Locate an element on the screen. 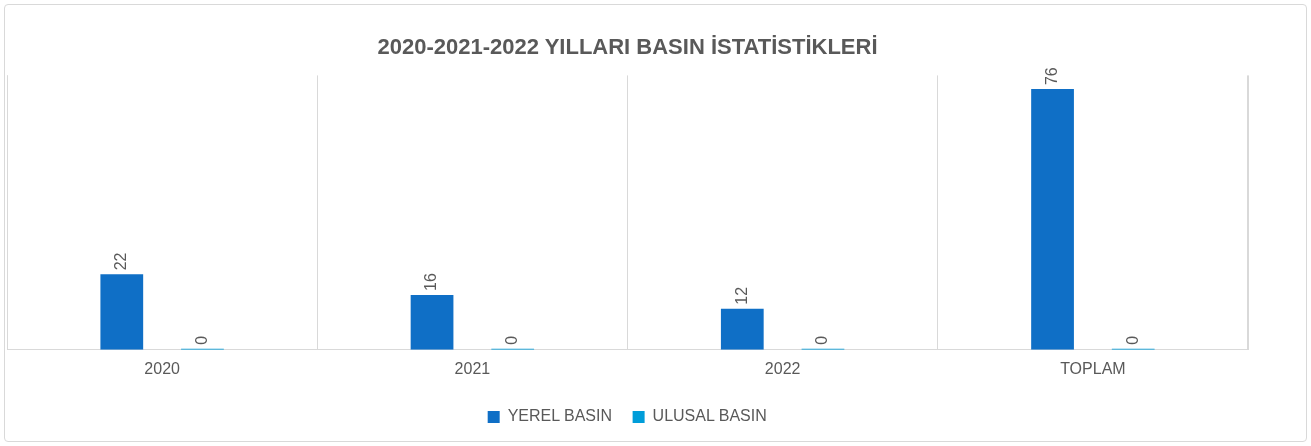 This screenshot has height=446, width=1311. legend-label: YEREL BASIN is located at coordinates (560, 416).